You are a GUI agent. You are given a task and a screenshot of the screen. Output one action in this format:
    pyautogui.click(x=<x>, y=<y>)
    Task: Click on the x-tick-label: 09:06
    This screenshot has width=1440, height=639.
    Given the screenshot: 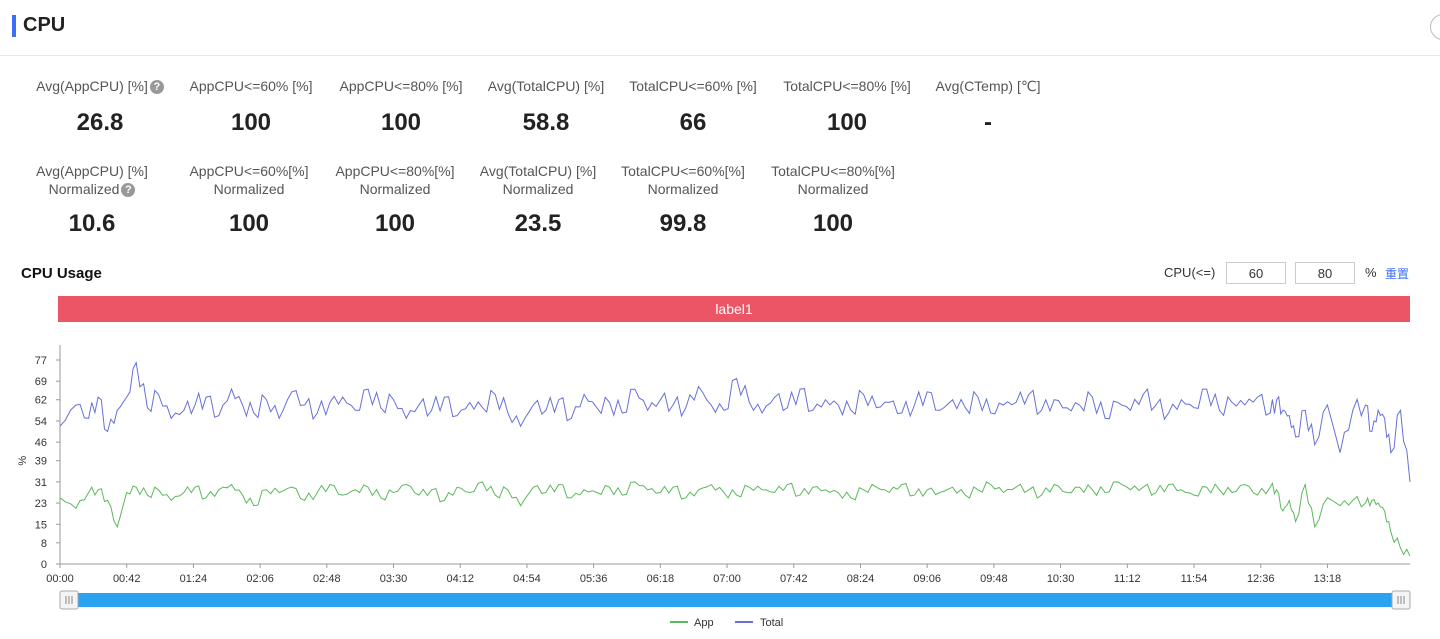 What is the action you would take?
    pyautogui.click(x=927, y=579)
    